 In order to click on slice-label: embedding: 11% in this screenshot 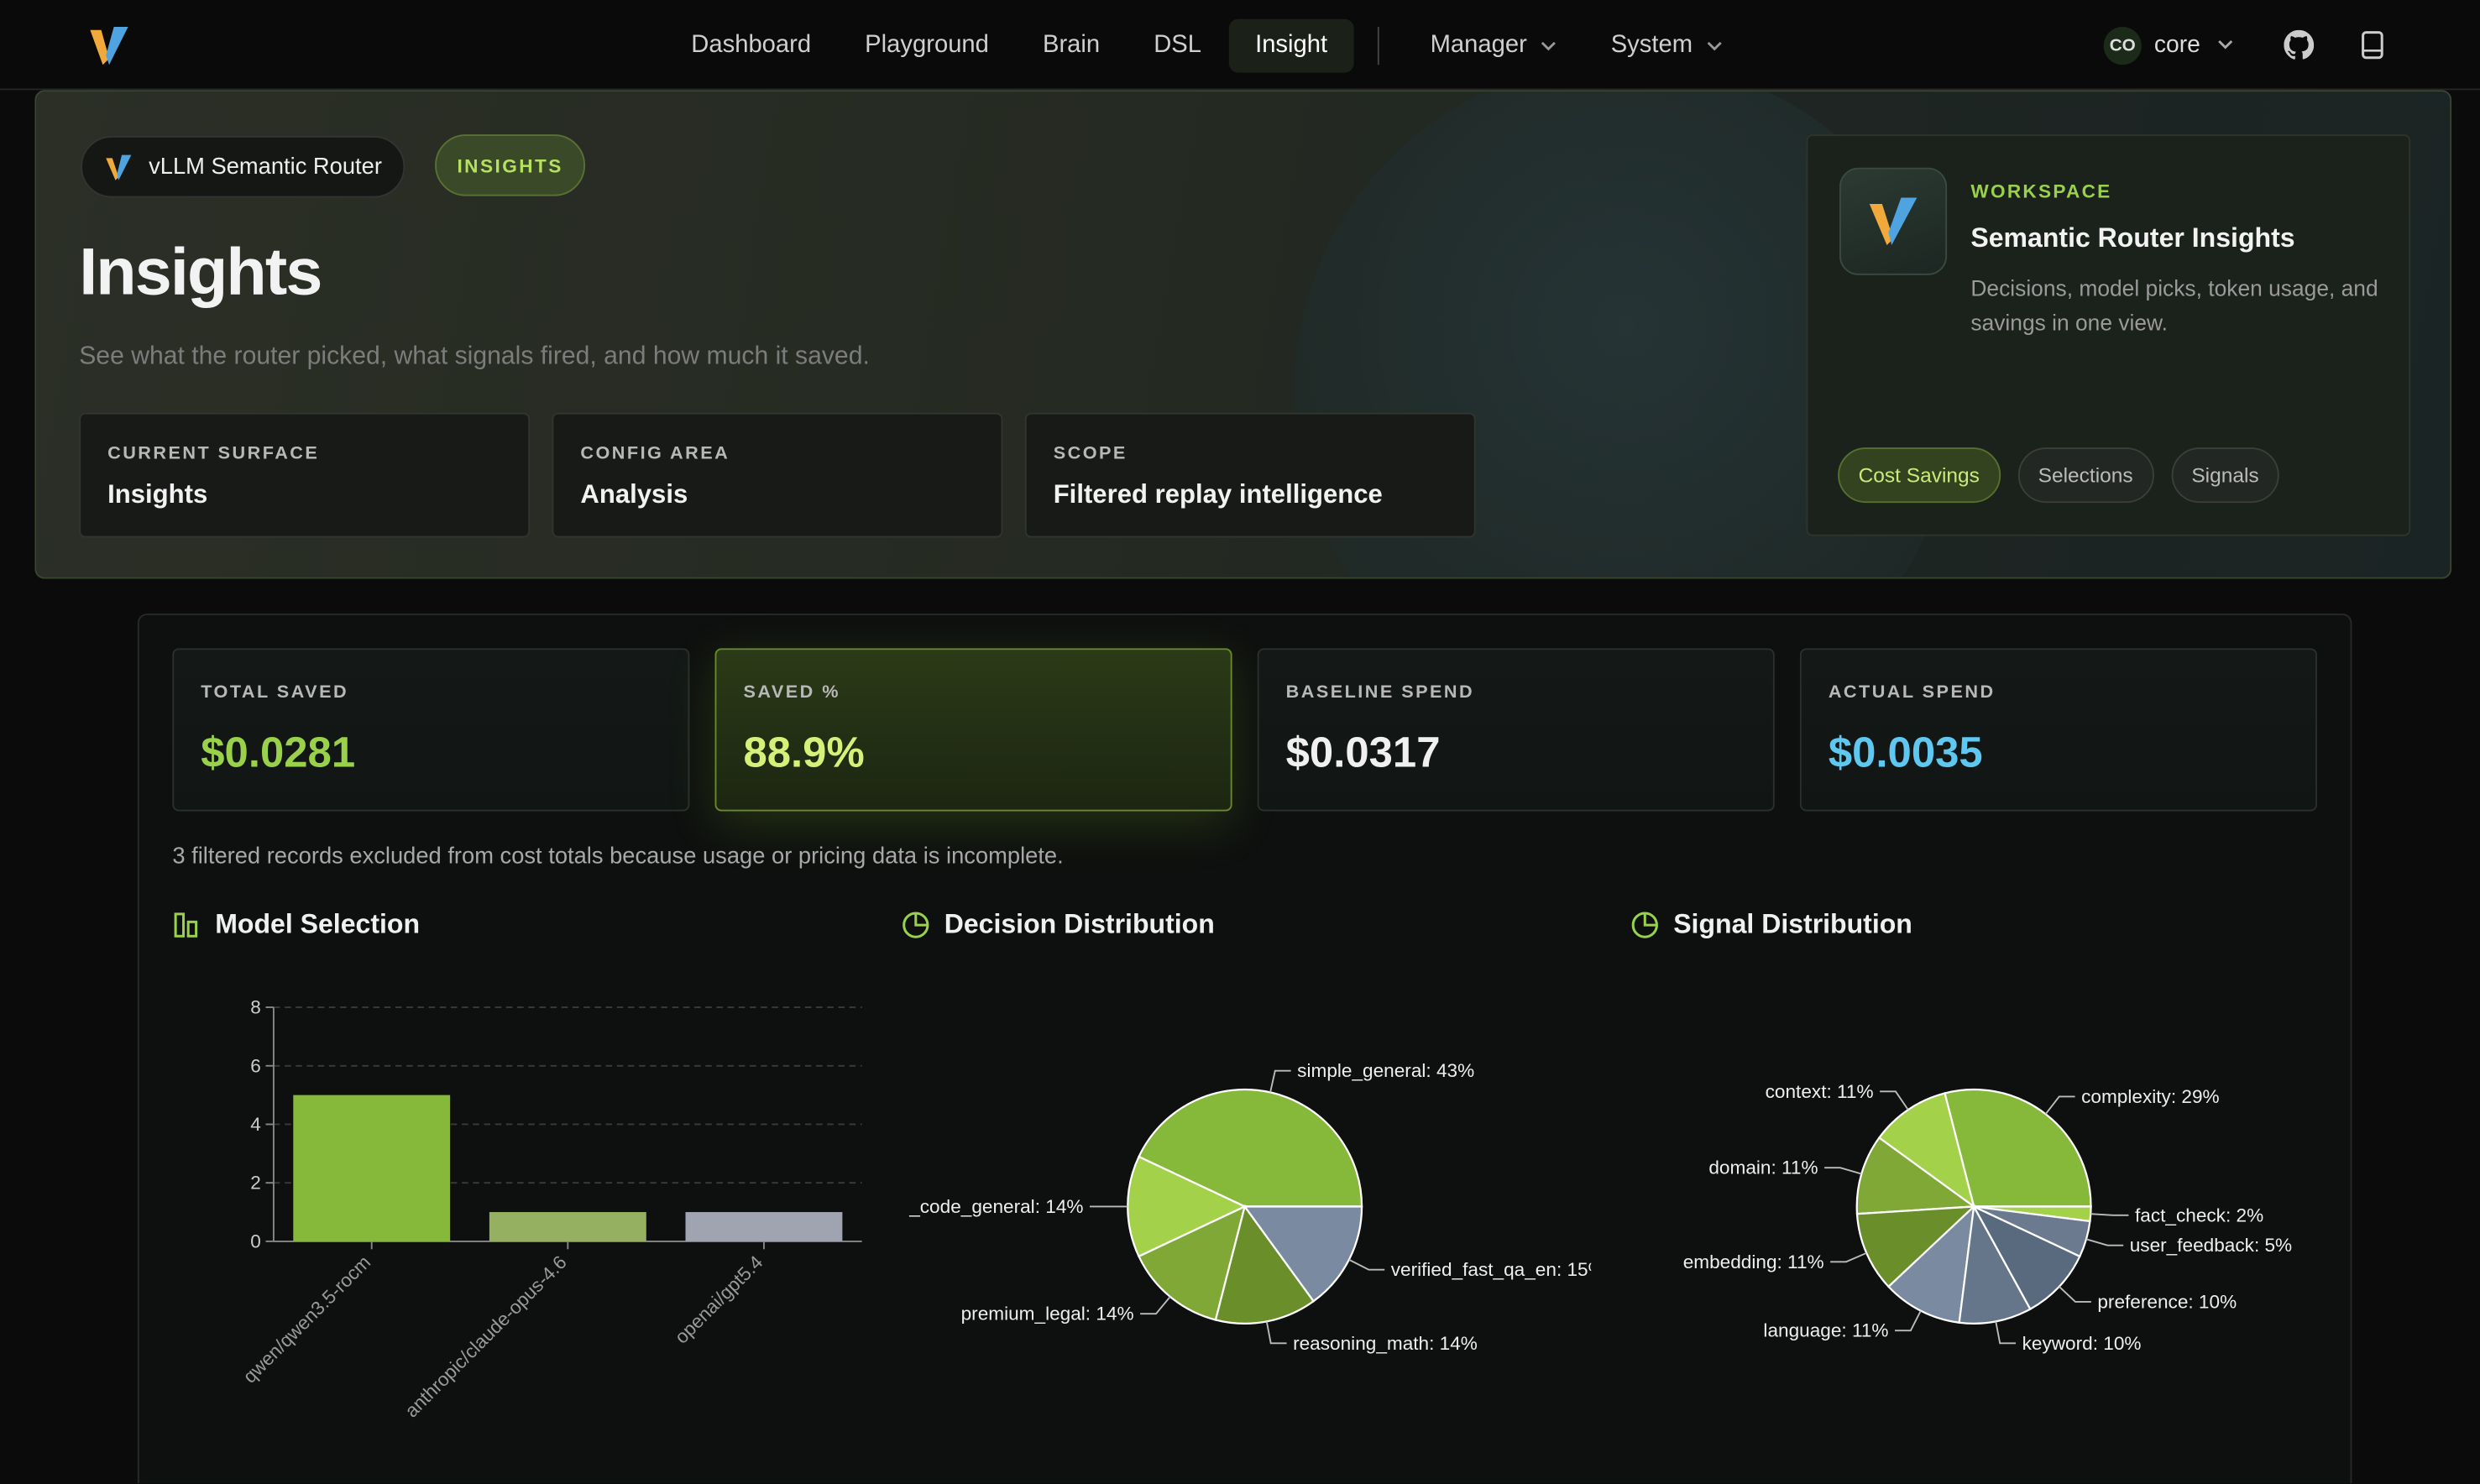, I will do `click(1754, 1261)`.